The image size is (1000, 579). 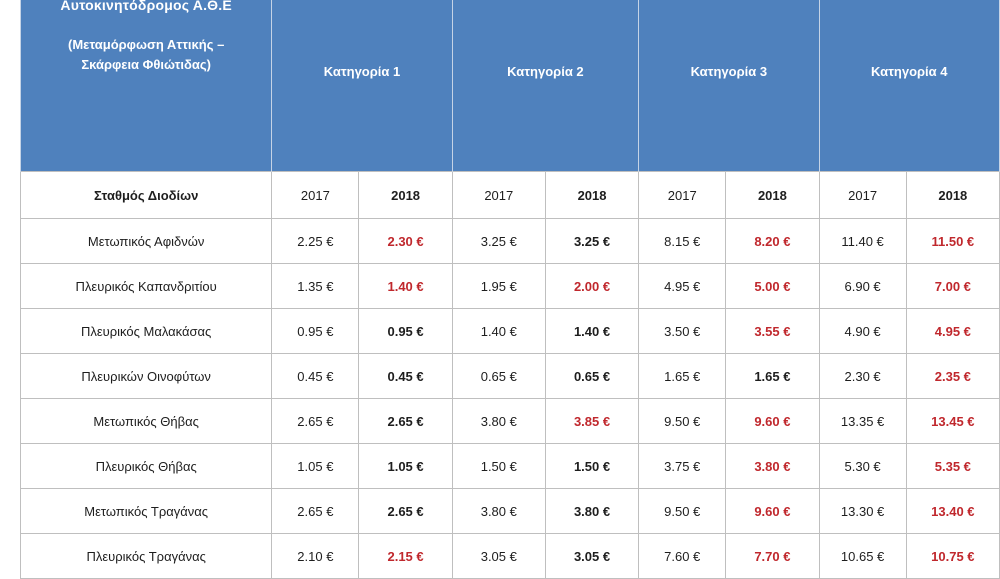 What do you see at coordinates (682, 556) in the screenshot?
I see `price-2017-cat-3: 7.60 €` at bounding box center [682, 556].